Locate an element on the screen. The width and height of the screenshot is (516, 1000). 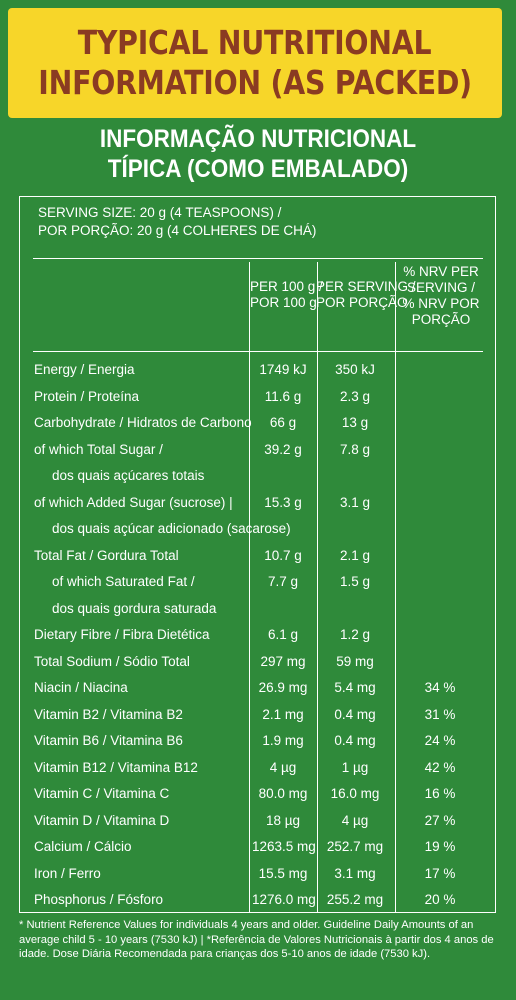
nutrient-label: Protein / Proteína is located at coordinates (87, 396).